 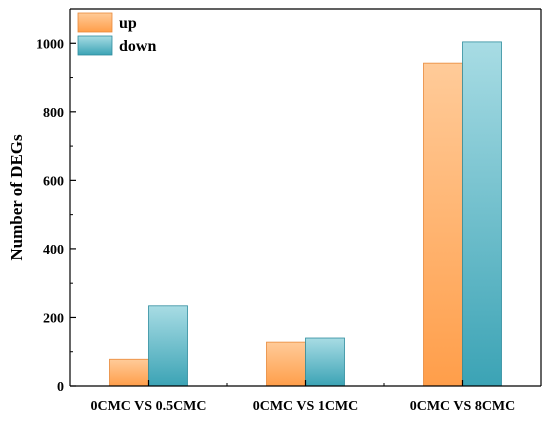 I want to click on y-tick-label: 1000, so click(x=50, y=44).